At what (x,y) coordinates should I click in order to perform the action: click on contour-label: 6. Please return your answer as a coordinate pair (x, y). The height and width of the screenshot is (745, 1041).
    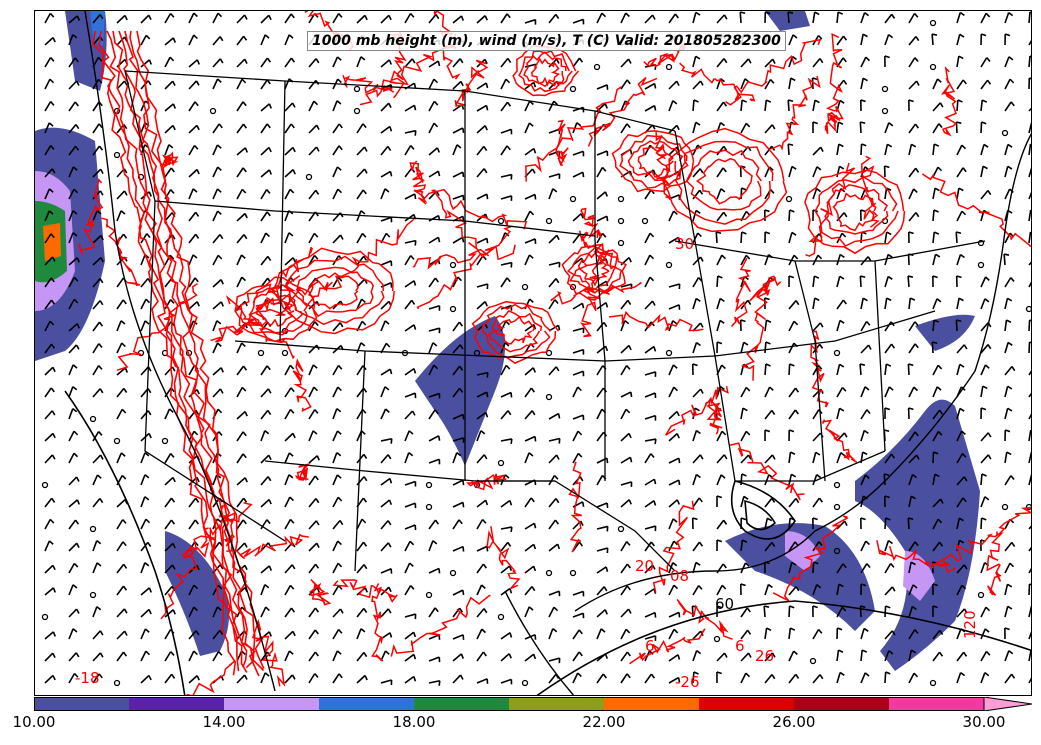
    Looking at the image, I should click on (740, 646).